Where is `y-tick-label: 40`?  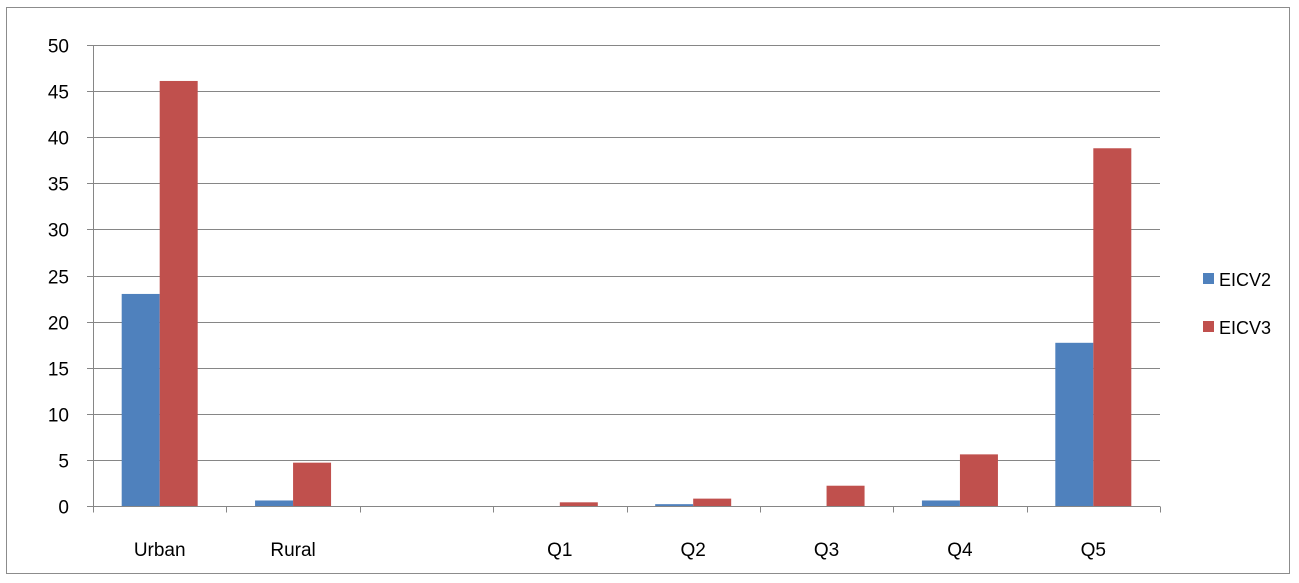
y-tick-label: 40 is located at coordinates (58, 139).